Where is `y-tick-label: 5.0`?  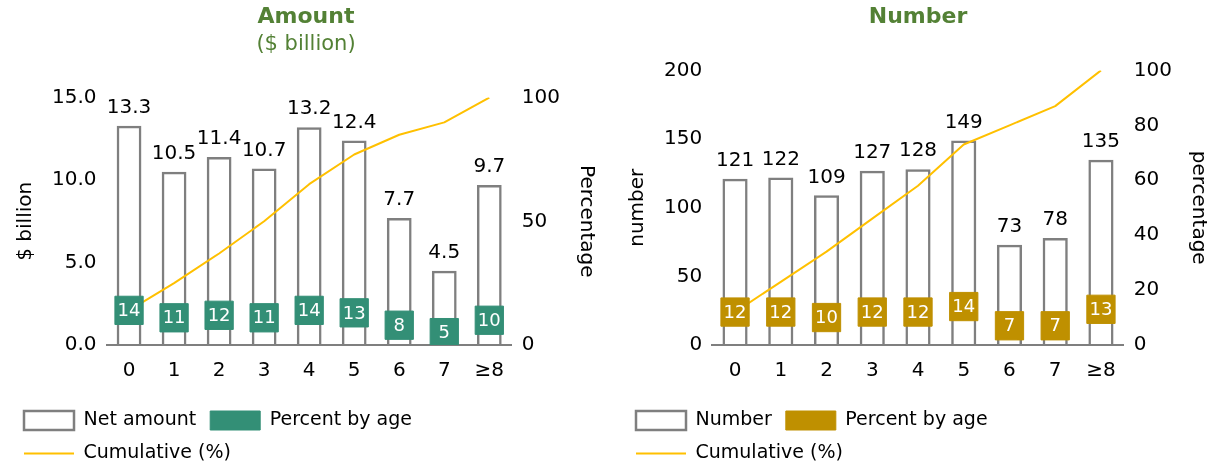 y-tick-label: 5.0 is located at coordinates (80, 260).